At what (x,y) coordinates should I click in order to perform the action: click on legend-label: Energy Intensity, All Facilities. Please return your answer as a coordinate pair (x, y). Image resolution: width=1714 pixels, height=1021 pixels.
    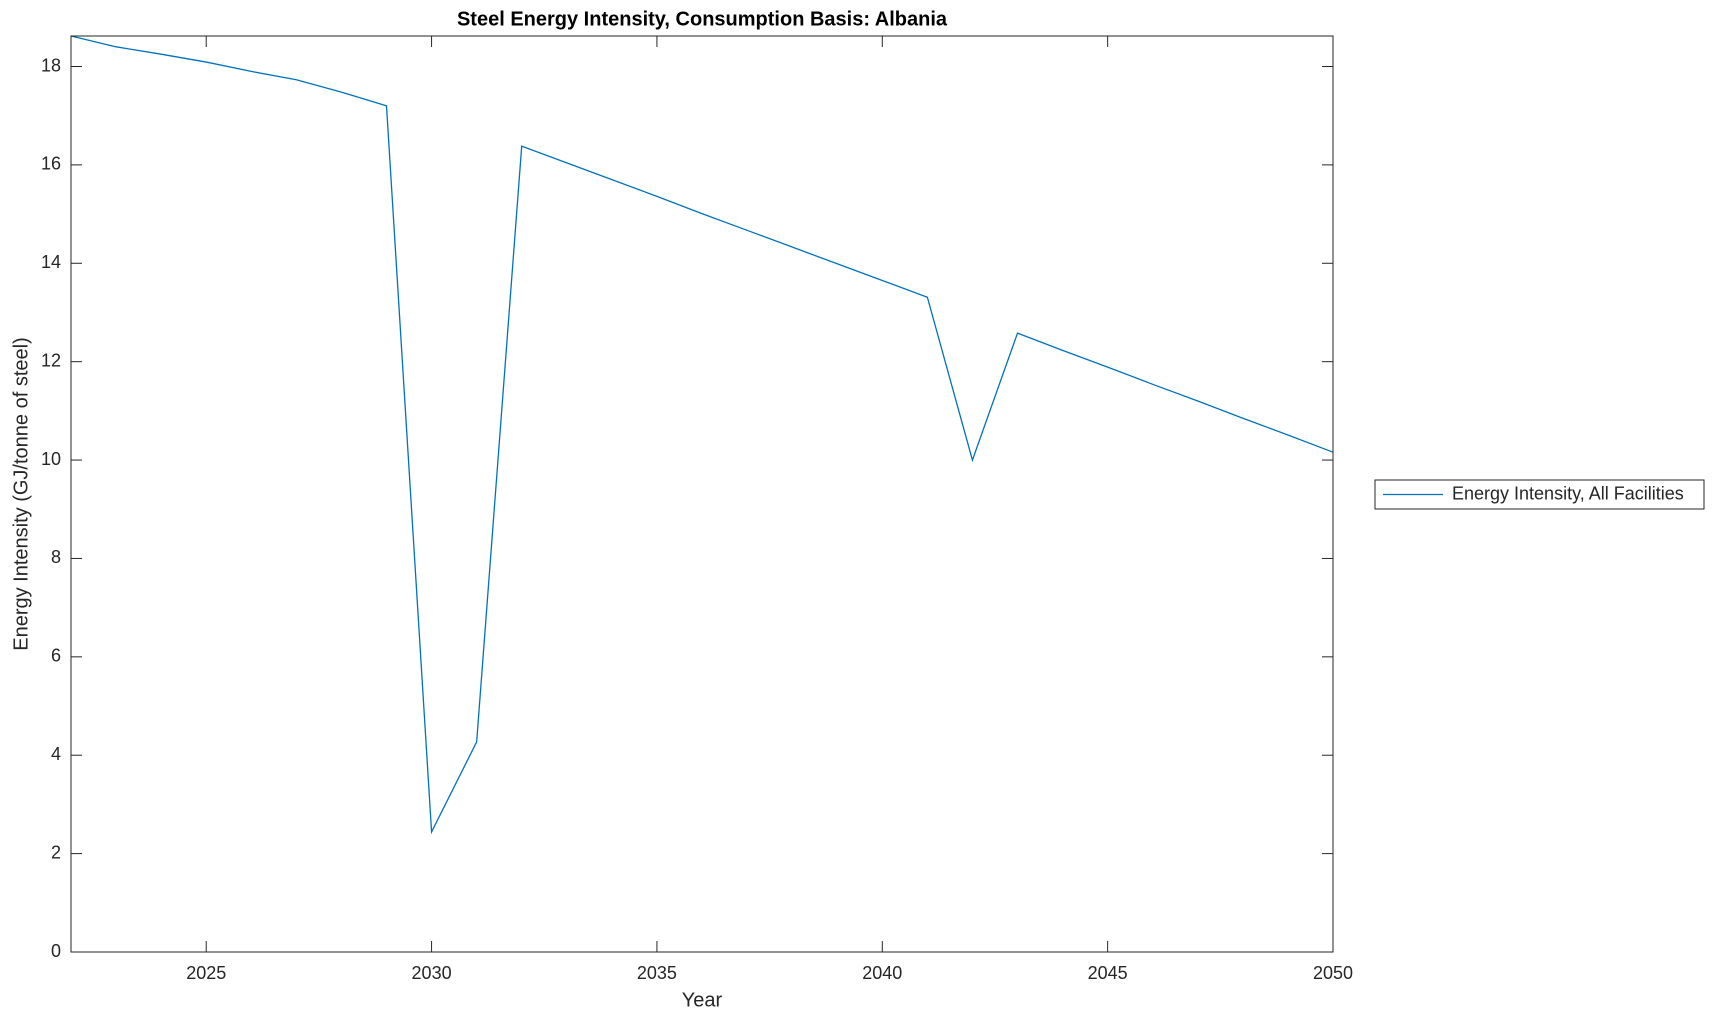
    Looking at the image, I should click on (1568, 493).